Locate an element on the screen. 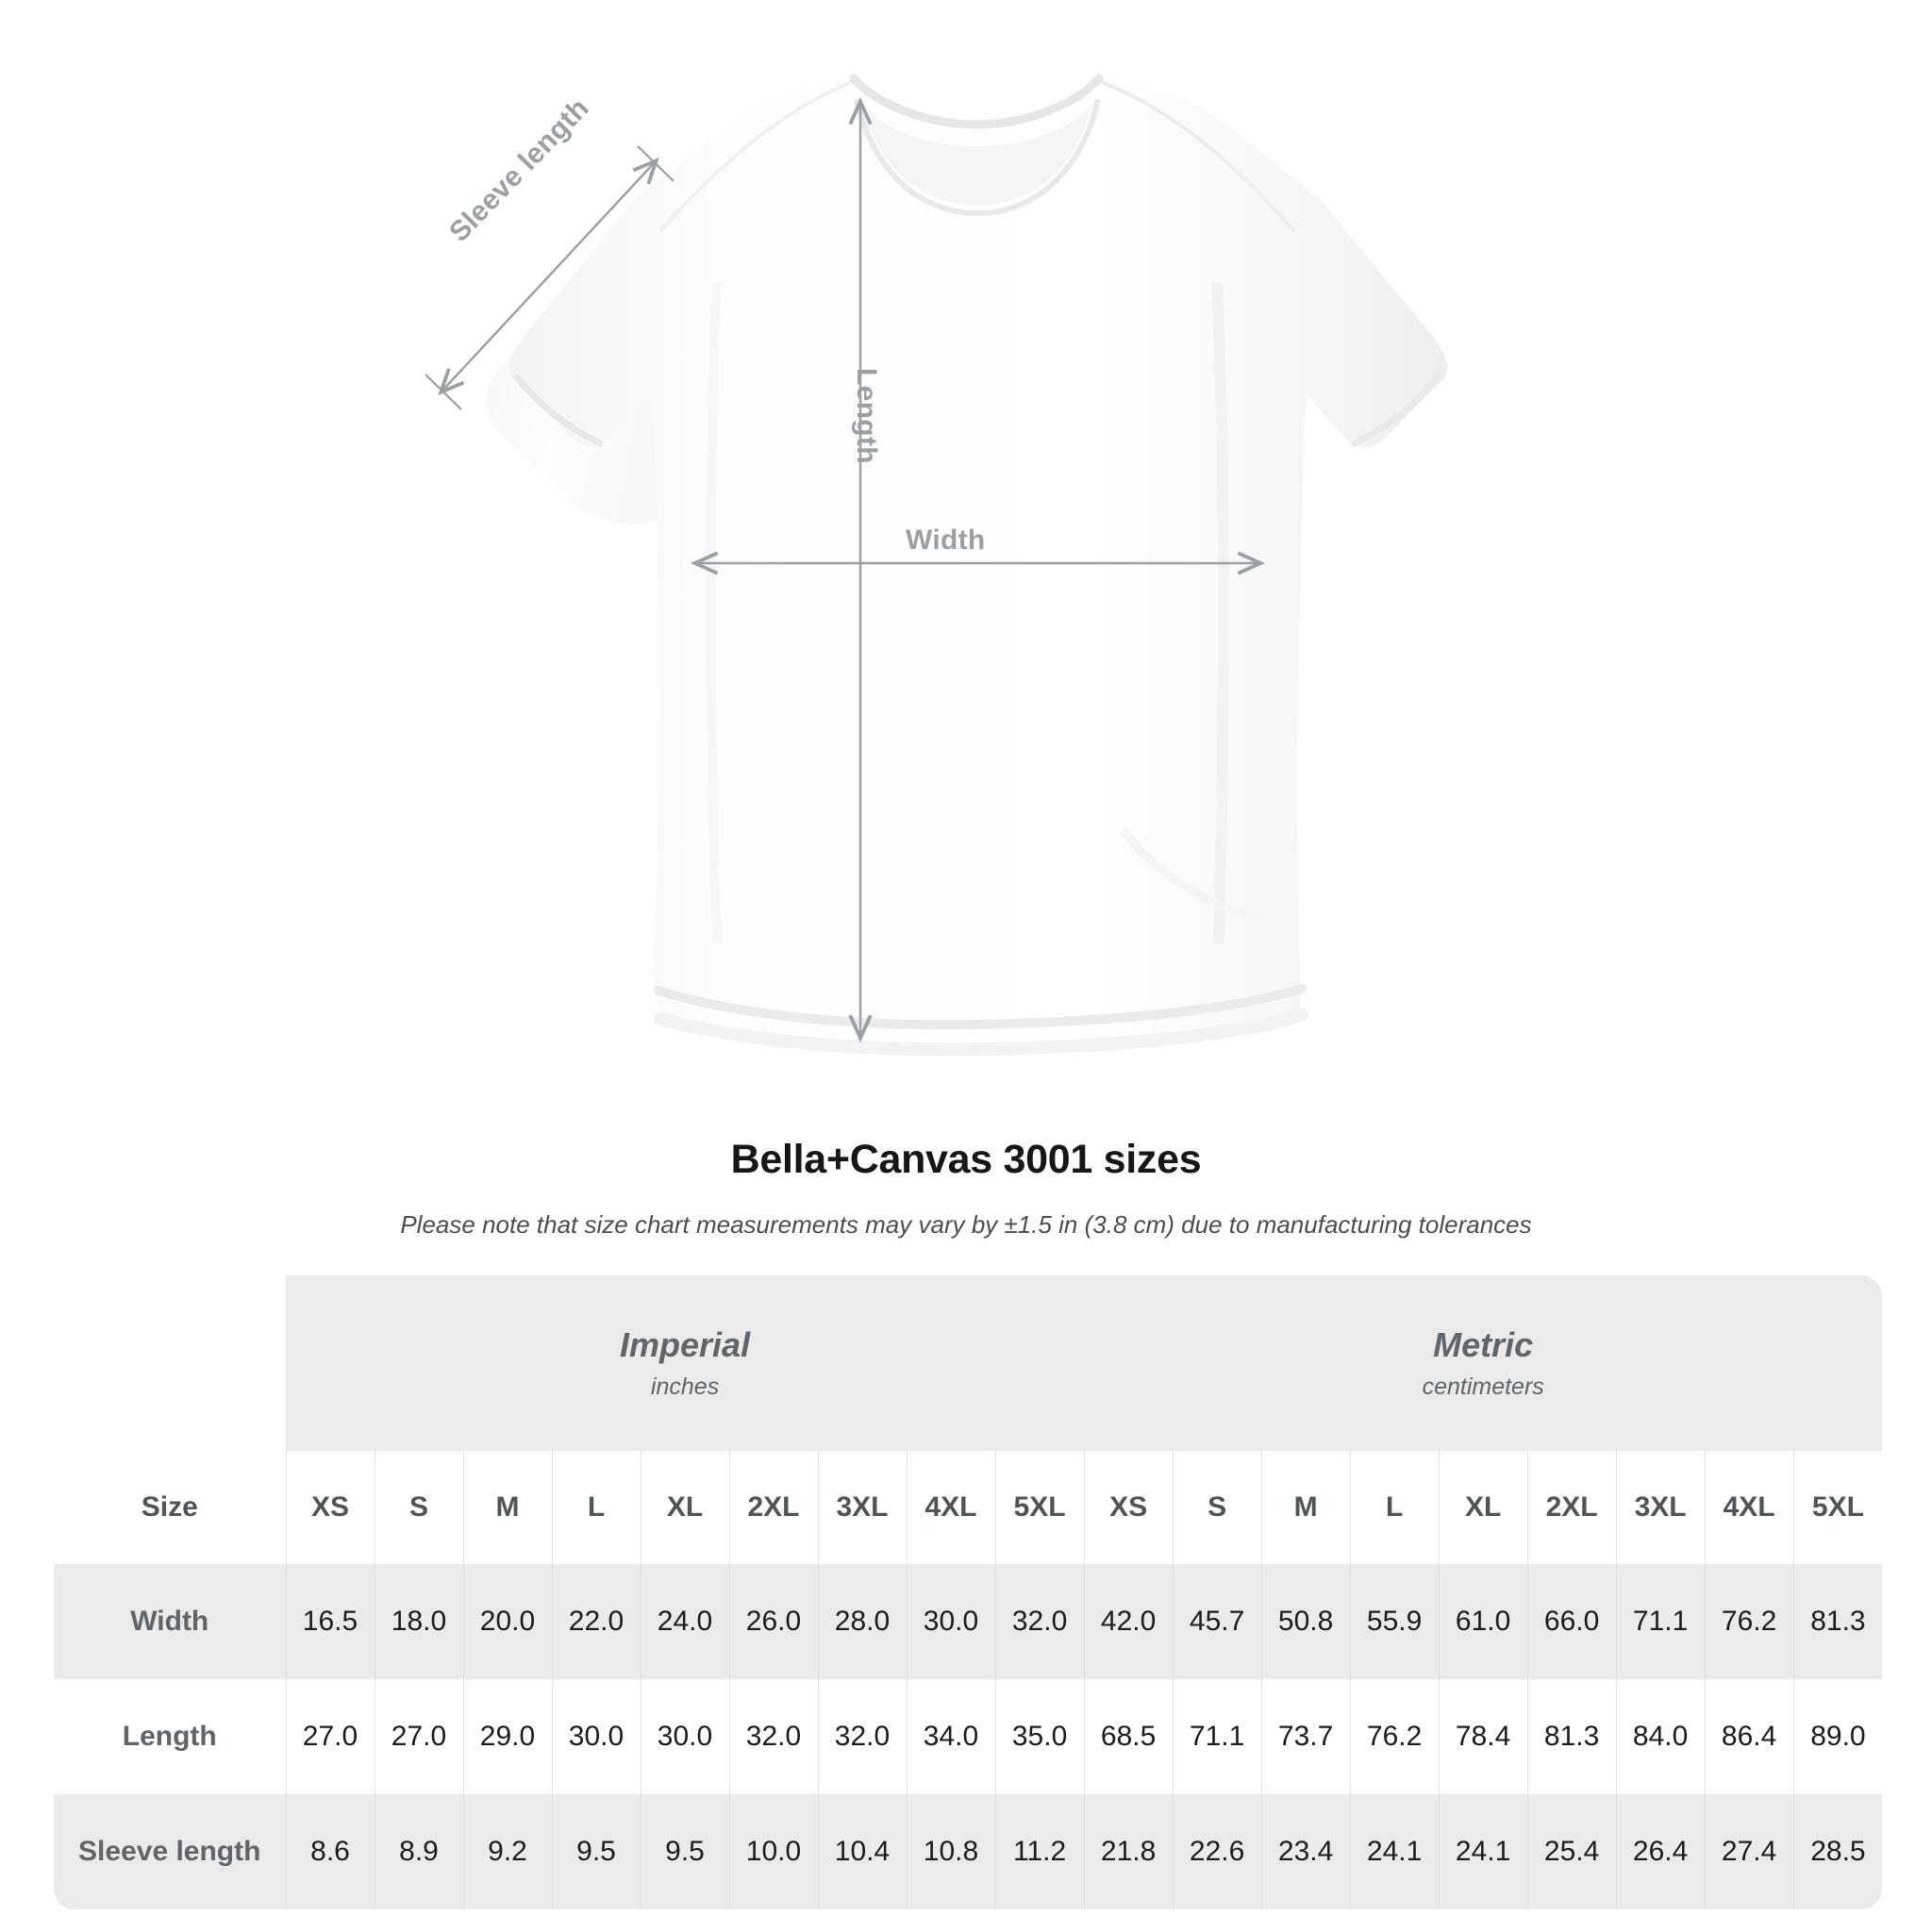 This screenshot has height=1932, width=1932. unit-band-row: Imperial inches Metric centimeters is located at coordinates (968, 1363).